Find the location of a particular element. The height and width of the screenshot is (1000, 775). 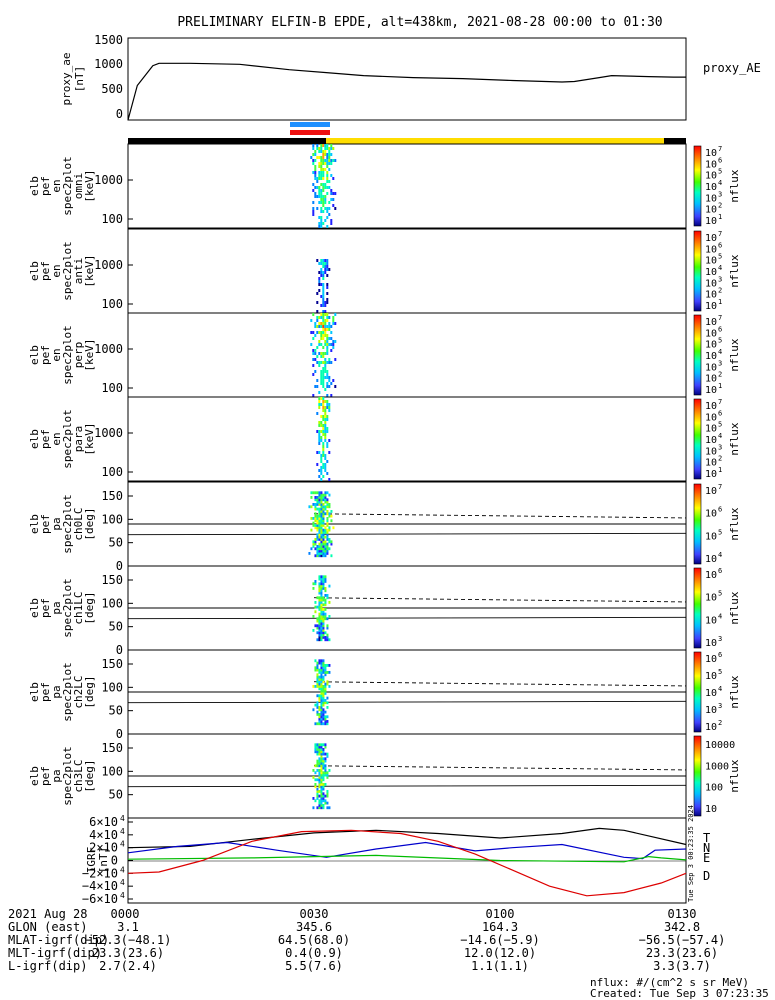

panel-ylabel: omni is located at coordinates (78, 186).